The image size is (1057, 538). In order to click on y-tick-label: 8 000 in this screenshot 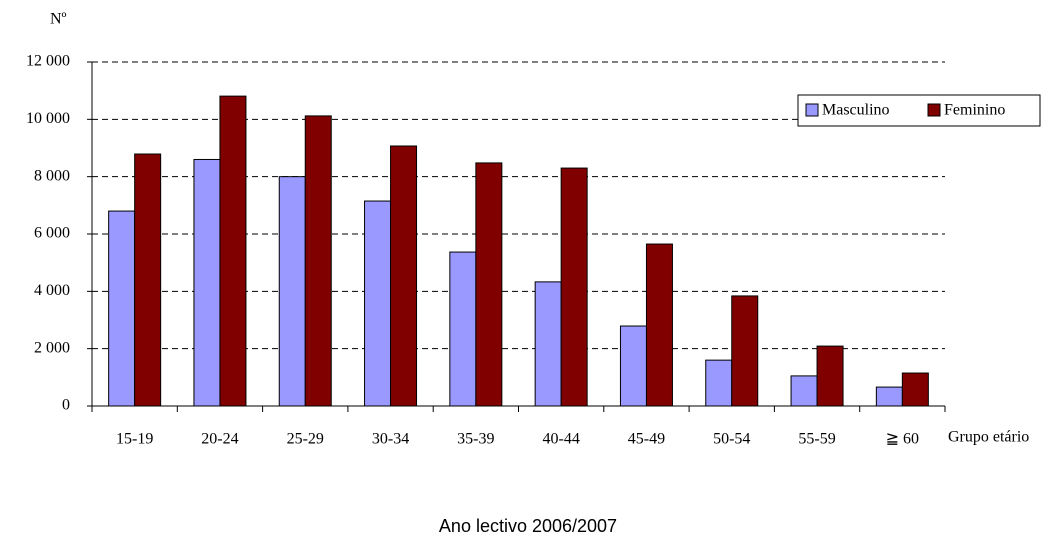, I will do `click(52, 175)`.